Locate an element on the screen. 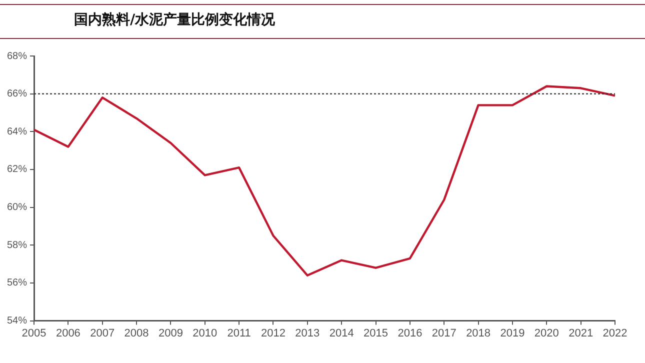 Image resolution: width=645 pixels, height=363 pixels. x-tick-label: 2016 is located at coordinates (410, 333).